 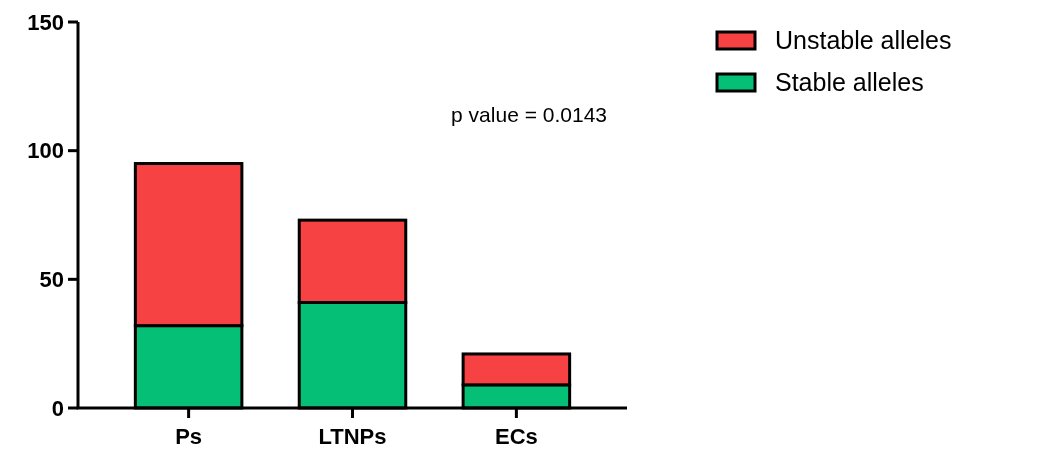 I want to click on annotation: p value = 0.0143, so click(x=529, y=114).